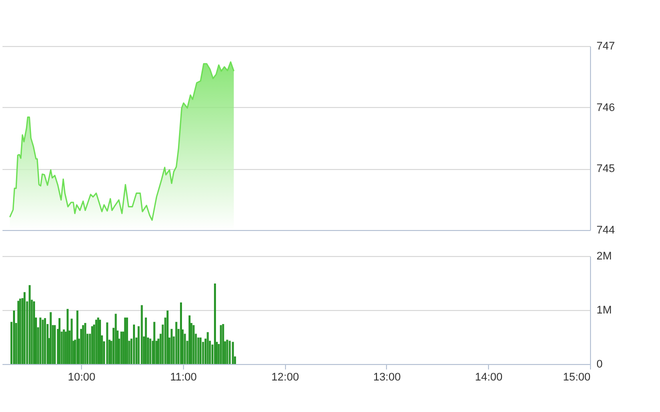  I want to click on x-tick-label: 13:00, so click(387, 378).